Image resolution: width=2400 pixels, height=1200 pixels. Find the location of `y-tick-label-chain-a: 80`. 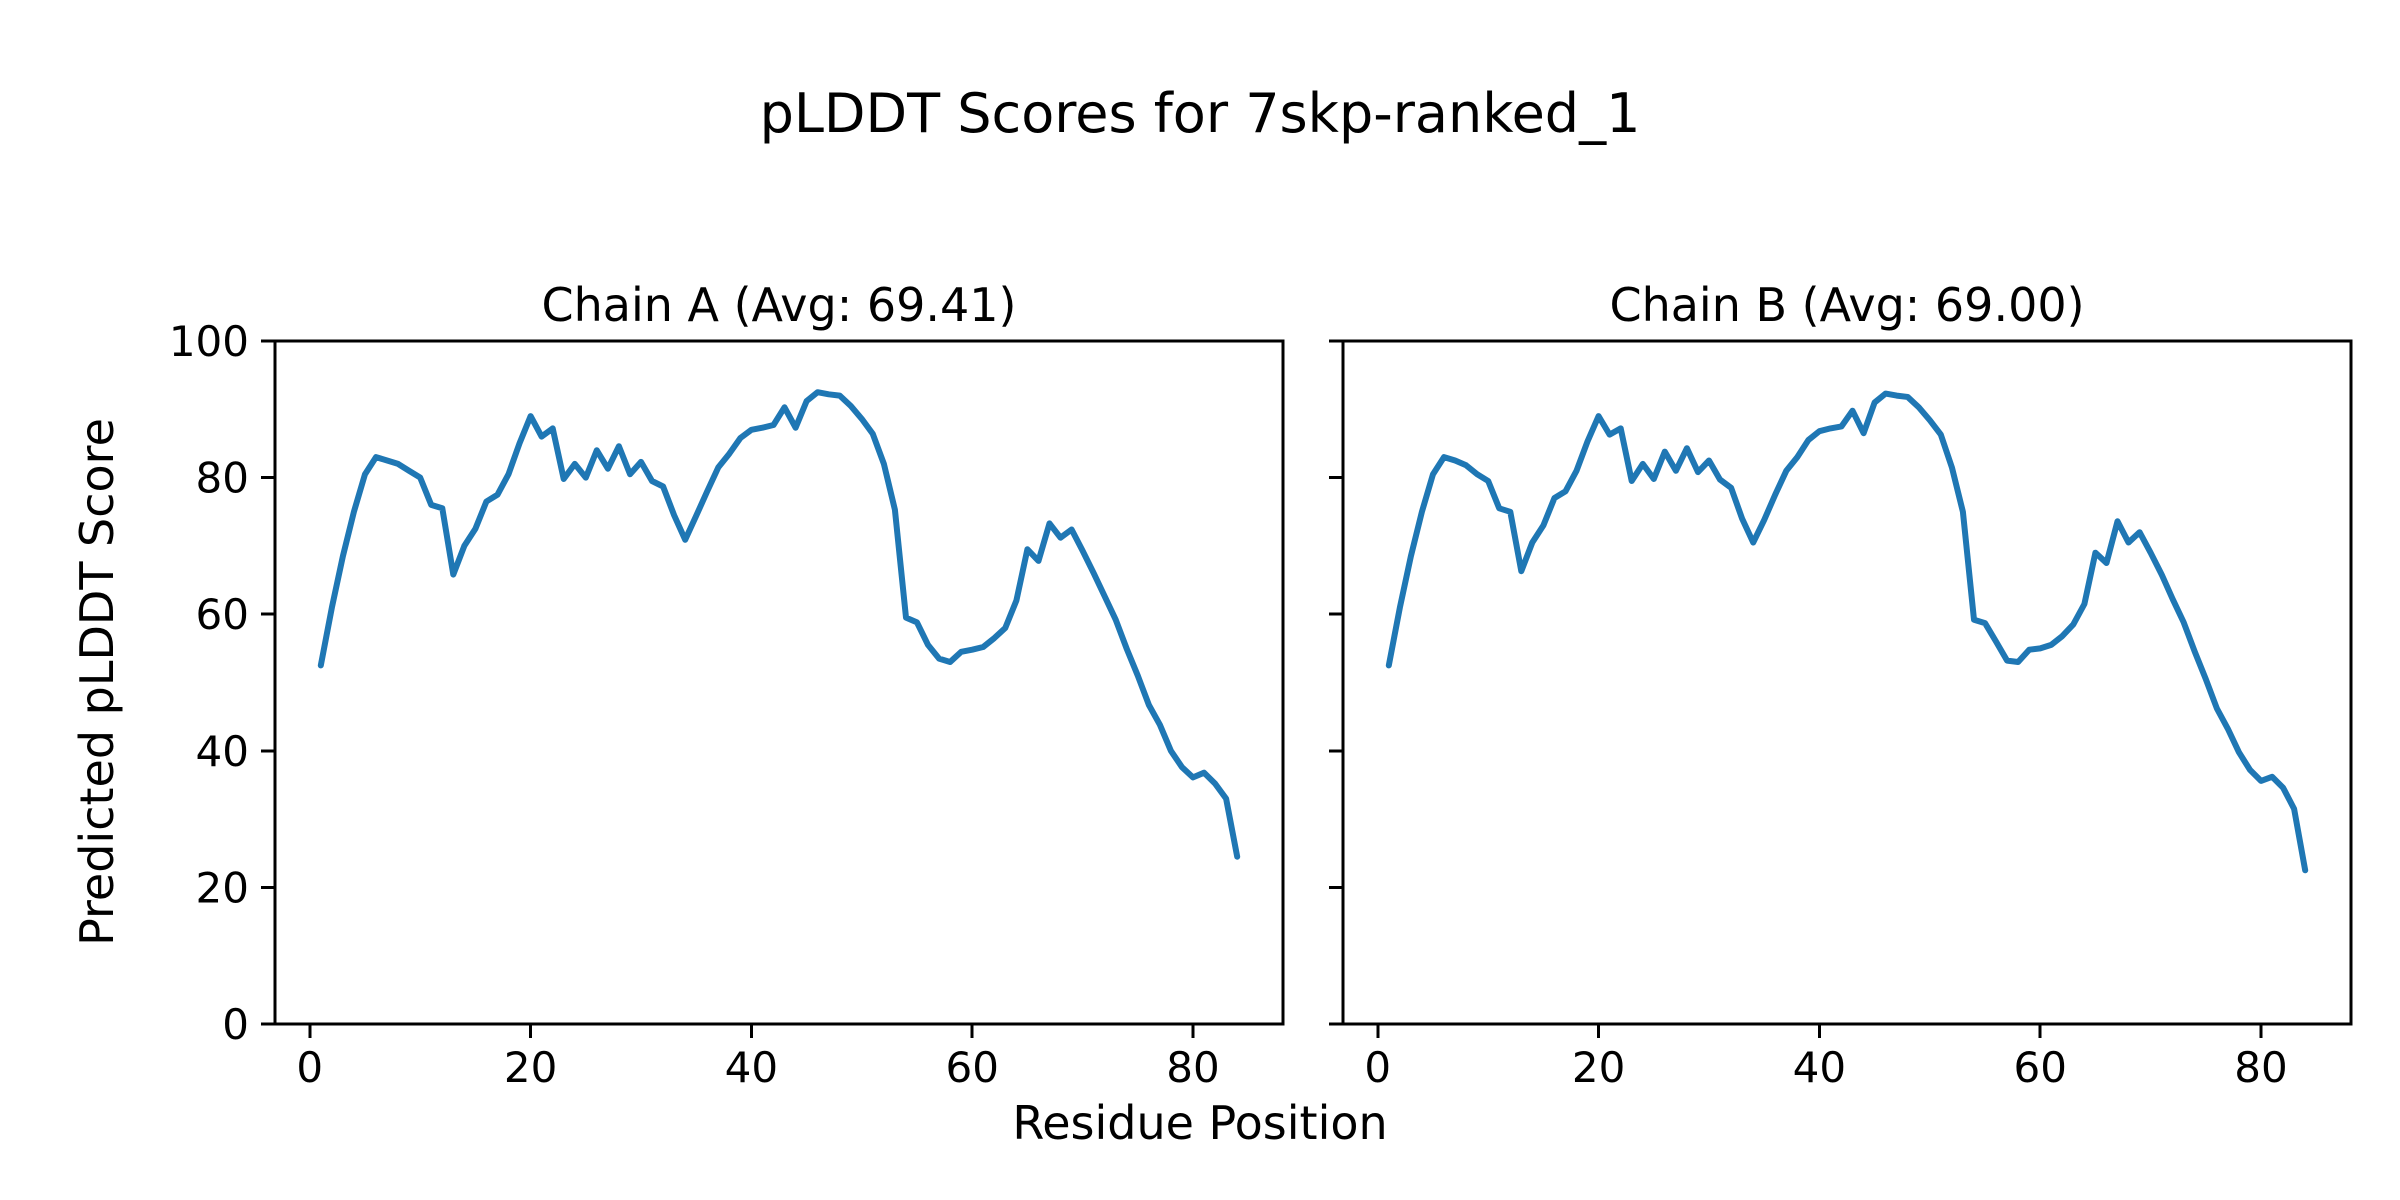

y-tick-label-chain-a: 80 is located at coordinates (222, 478).